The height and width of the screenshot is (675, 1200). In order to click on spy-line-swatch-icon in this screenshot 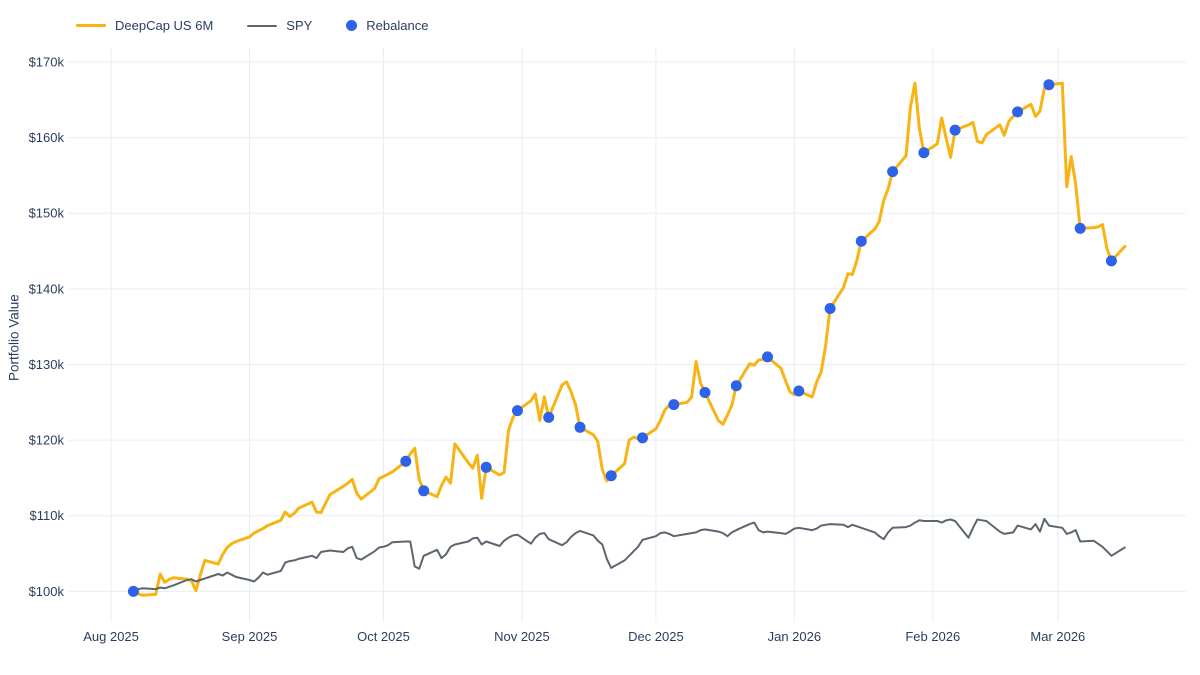, I will do `click(262, 25)`.